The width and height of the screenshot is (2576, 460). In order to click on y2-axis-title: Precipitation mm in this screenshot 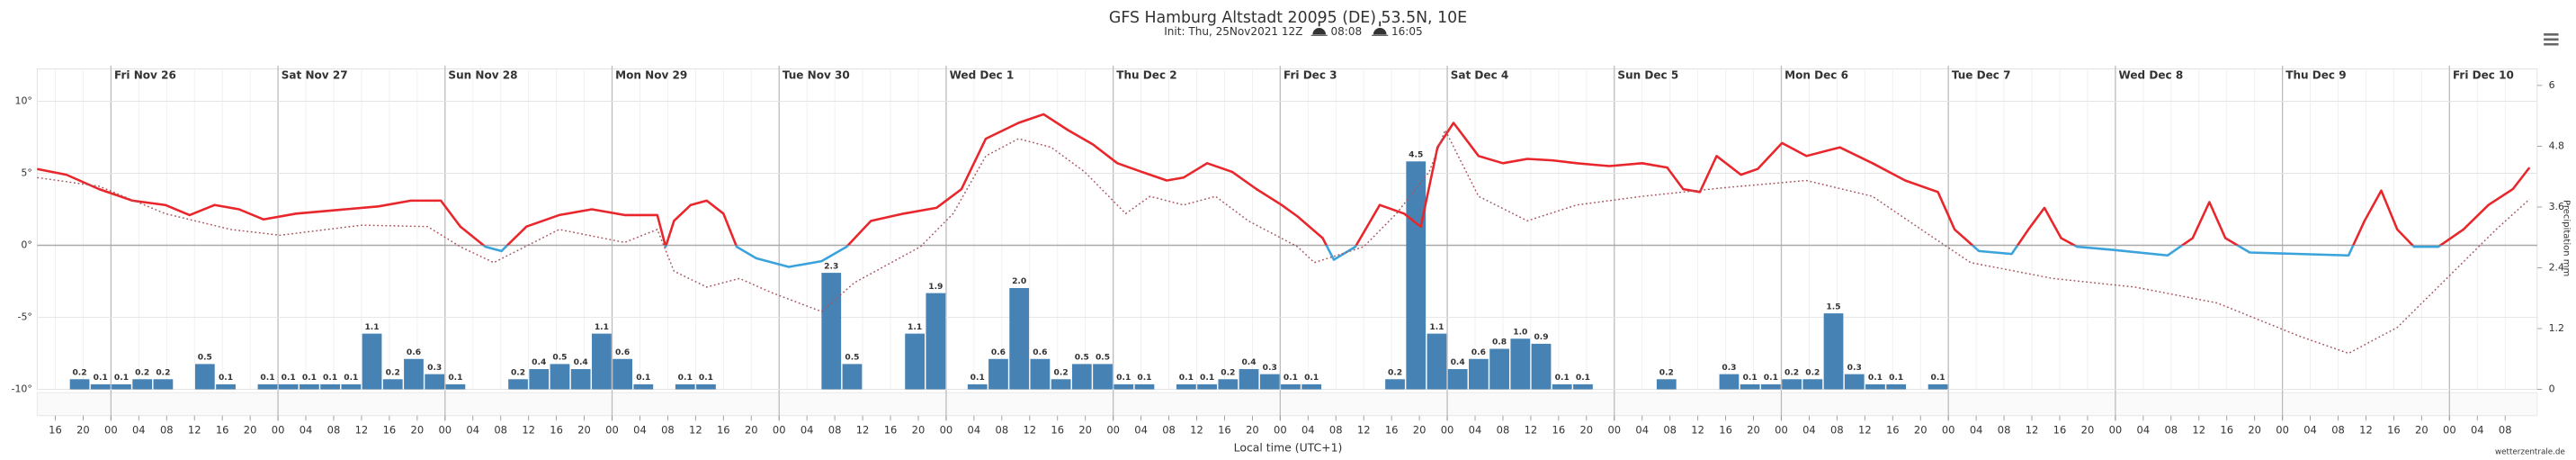, I will do `click(2567, 238)`.